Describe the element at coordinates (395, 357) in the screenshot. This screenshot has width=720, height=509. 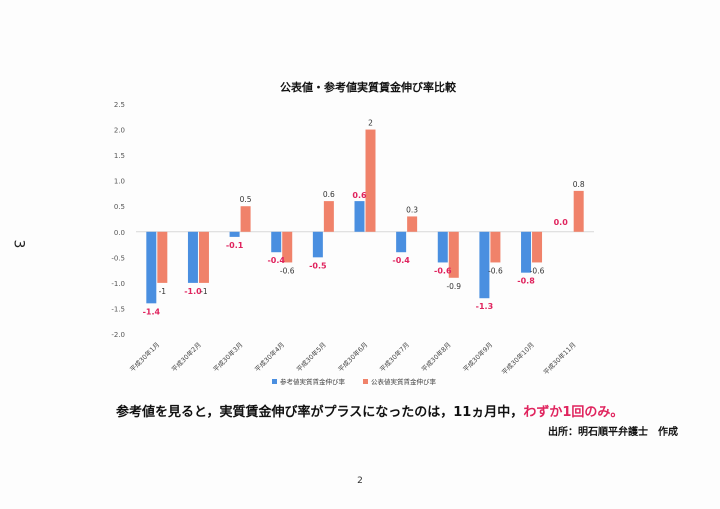
I see `x-tick-label: 平成30年7月` at that location.